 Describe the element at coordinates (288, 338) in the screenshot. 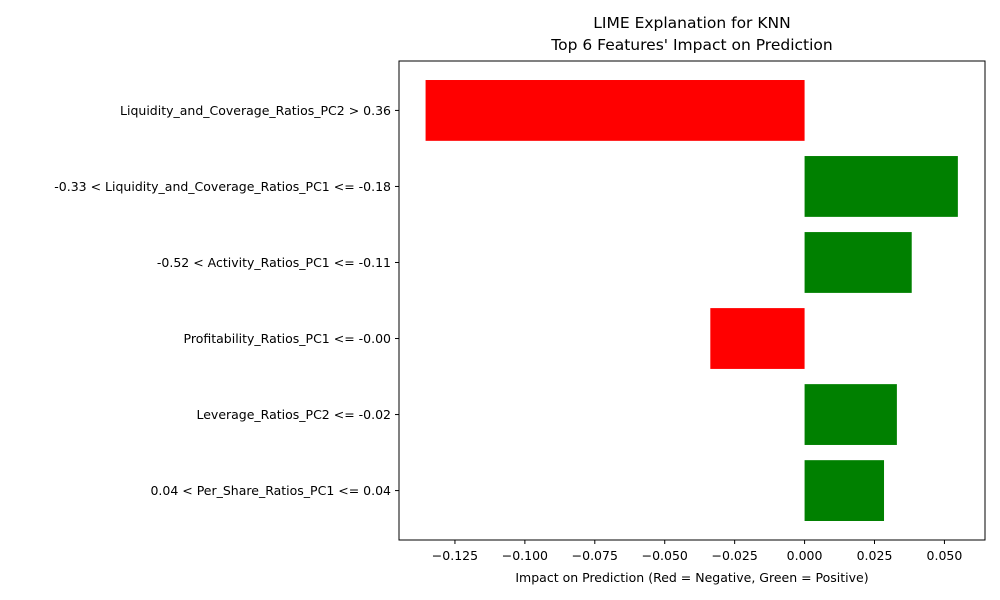

I see `y-tick-label: Profitability_Ratios_PC1 <= -0.00` at that location.